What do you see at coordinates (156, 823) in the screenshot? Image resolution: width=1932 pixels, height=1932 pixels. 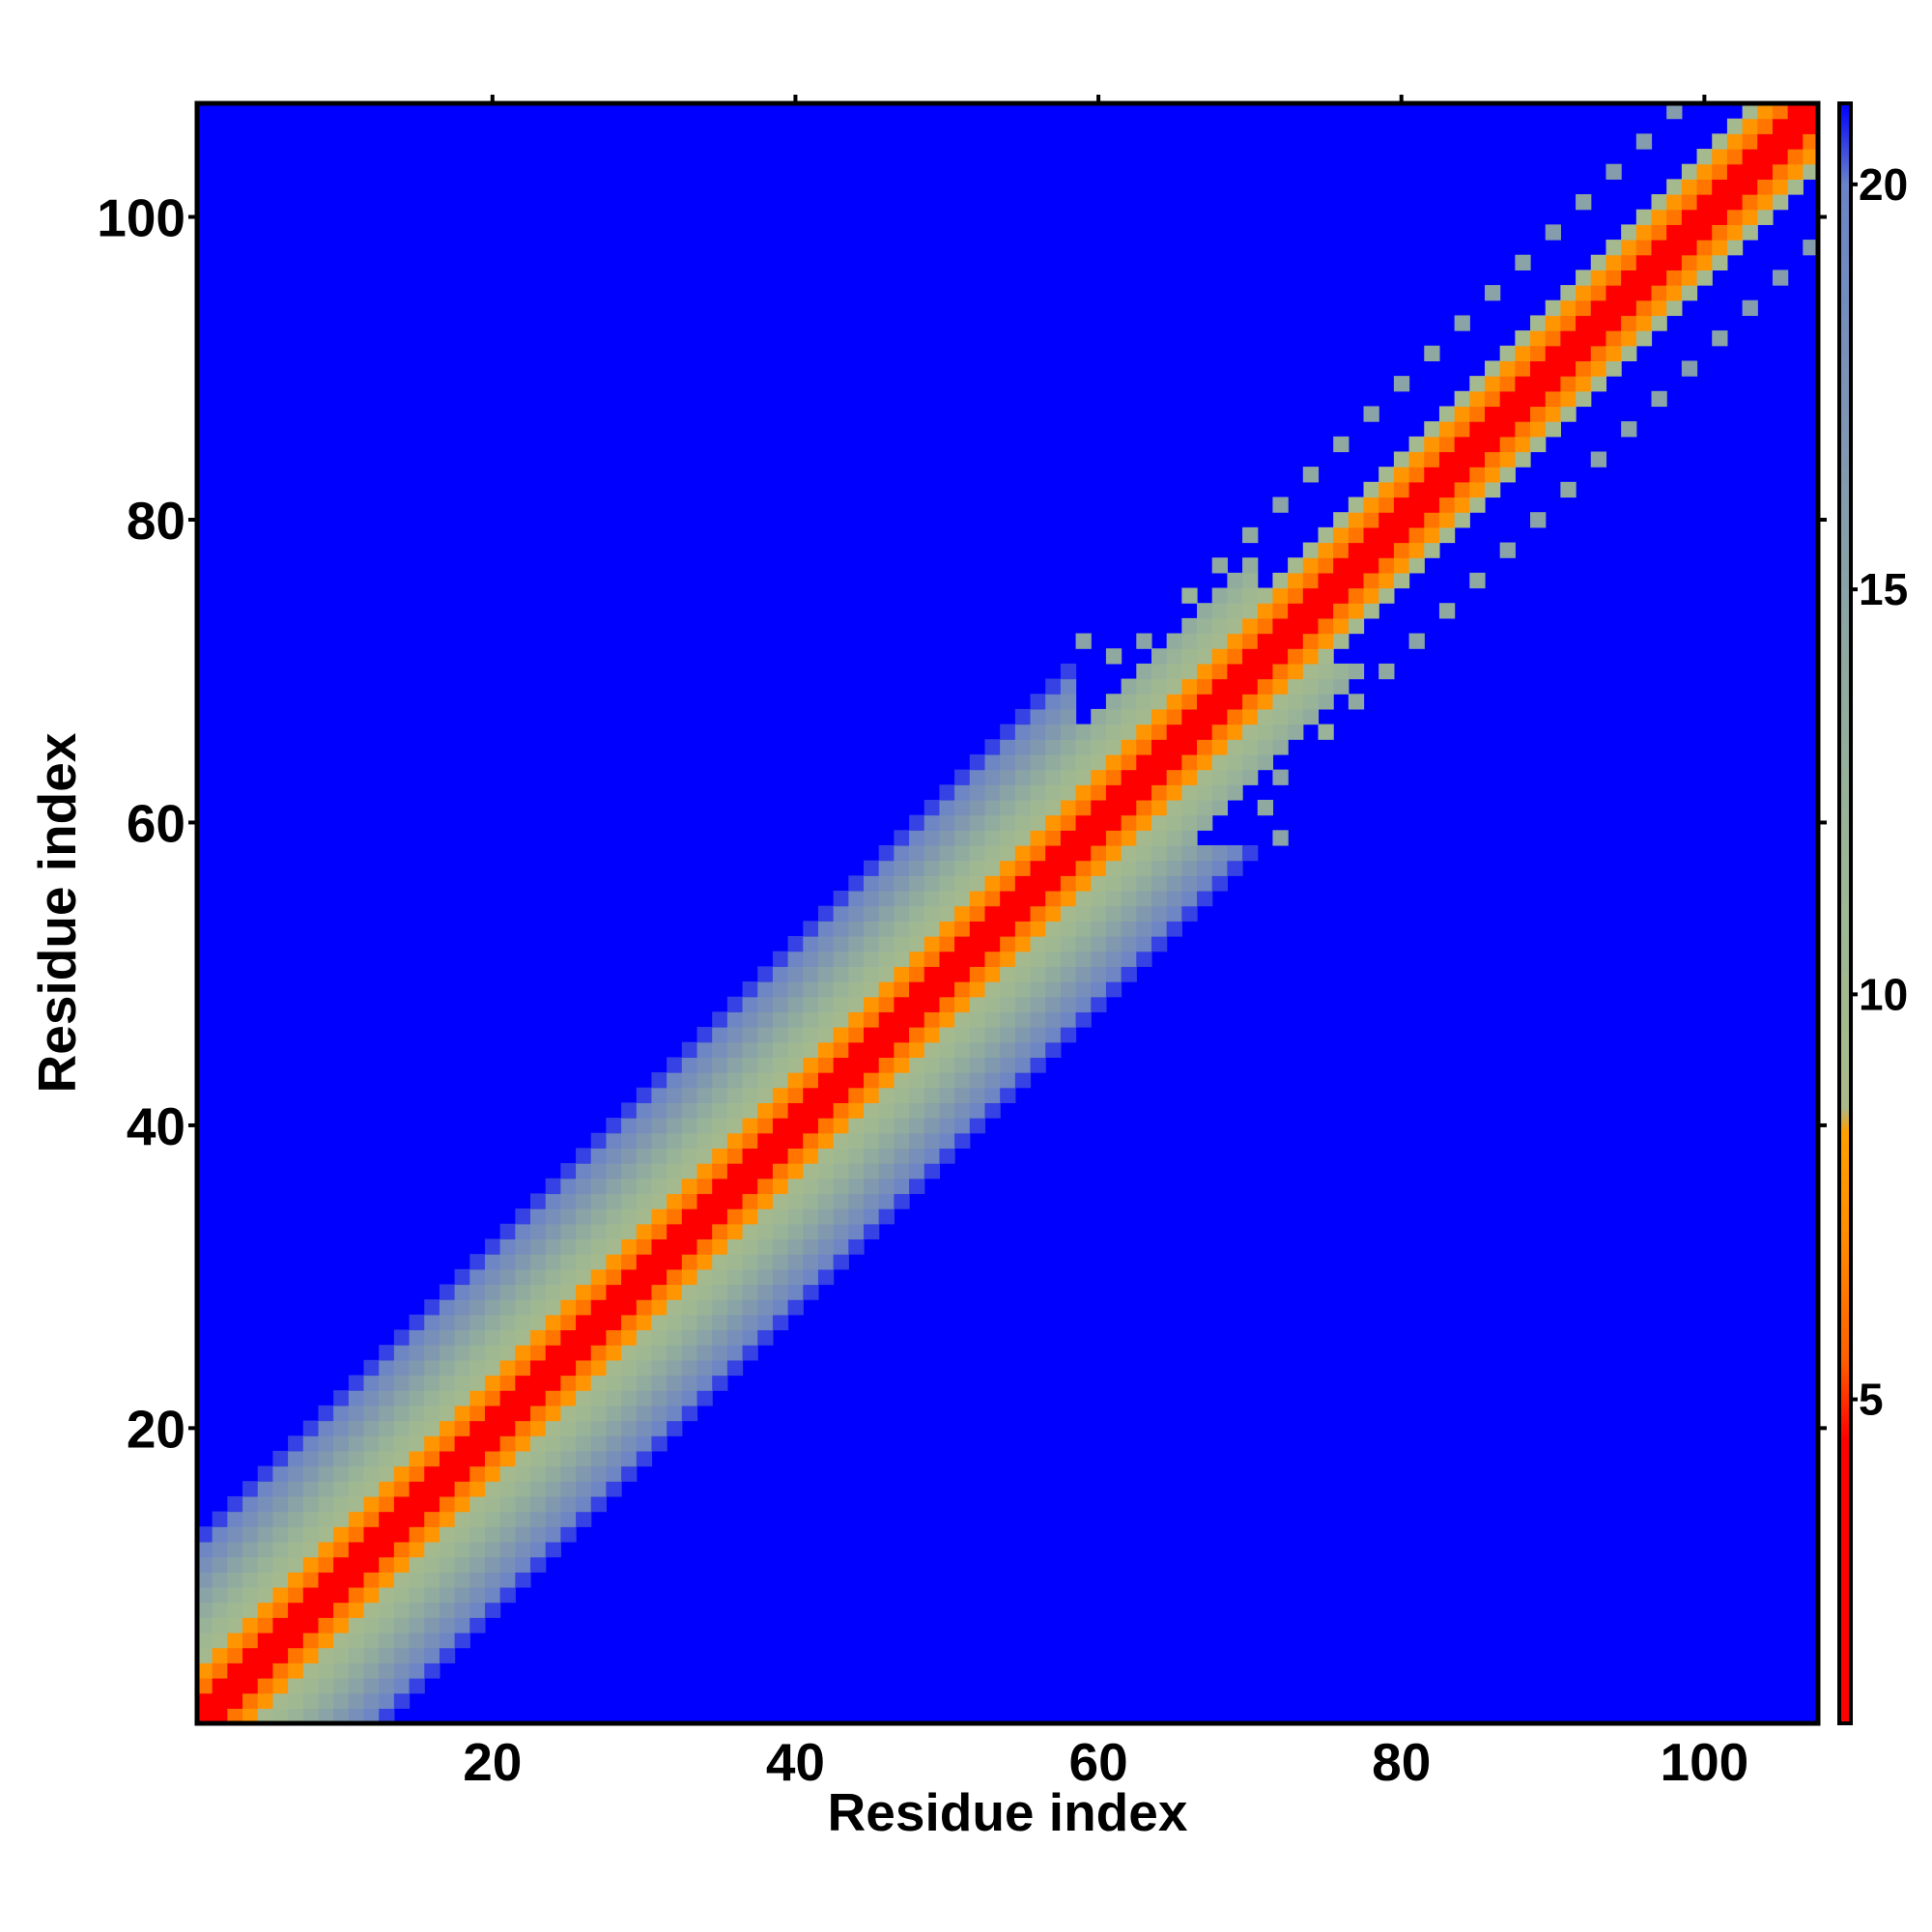 I see `y-tick-label: 60` at bounding box center [156, 823].